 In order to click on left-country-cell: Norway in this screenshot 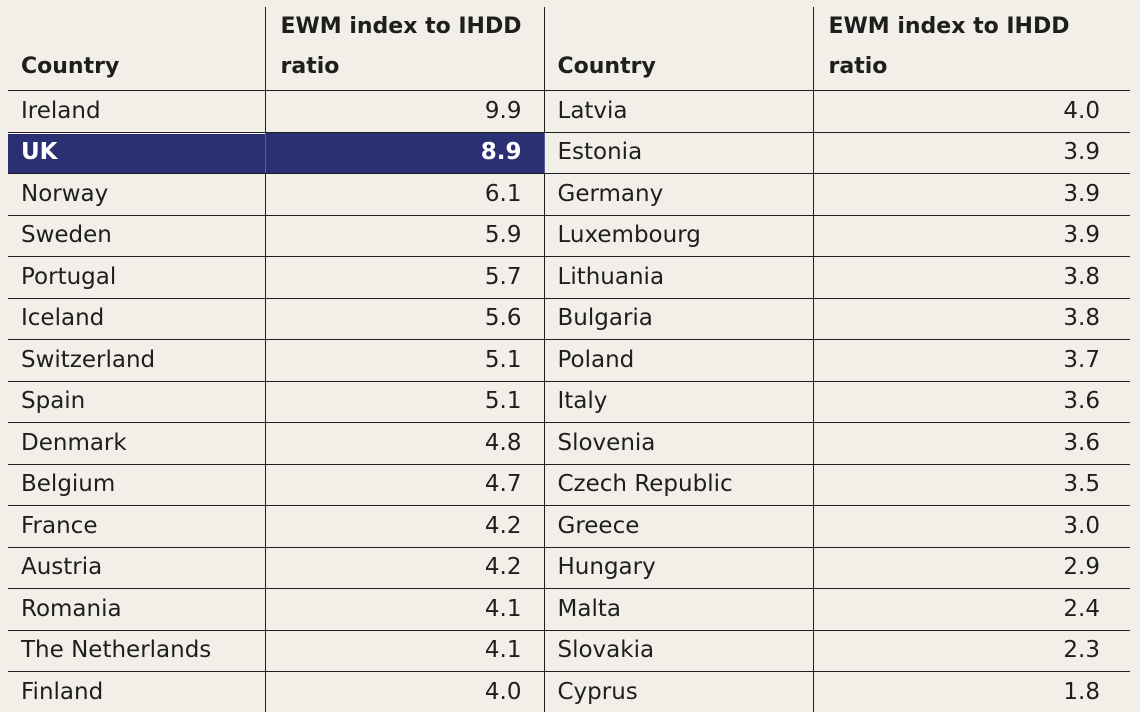, I will do `click(137, 194)`.